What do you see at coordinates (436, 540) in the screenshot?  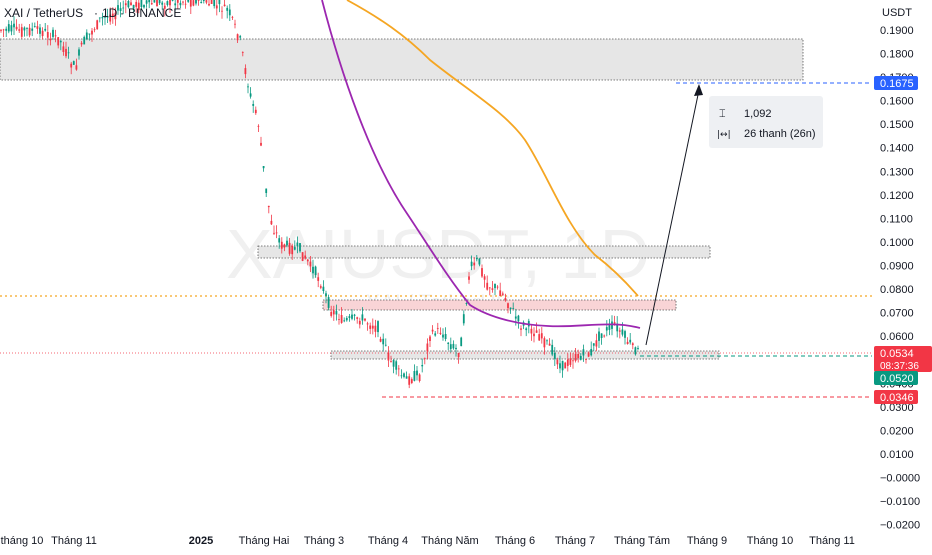 I see `time-axis` at bounding box center [436, 540].